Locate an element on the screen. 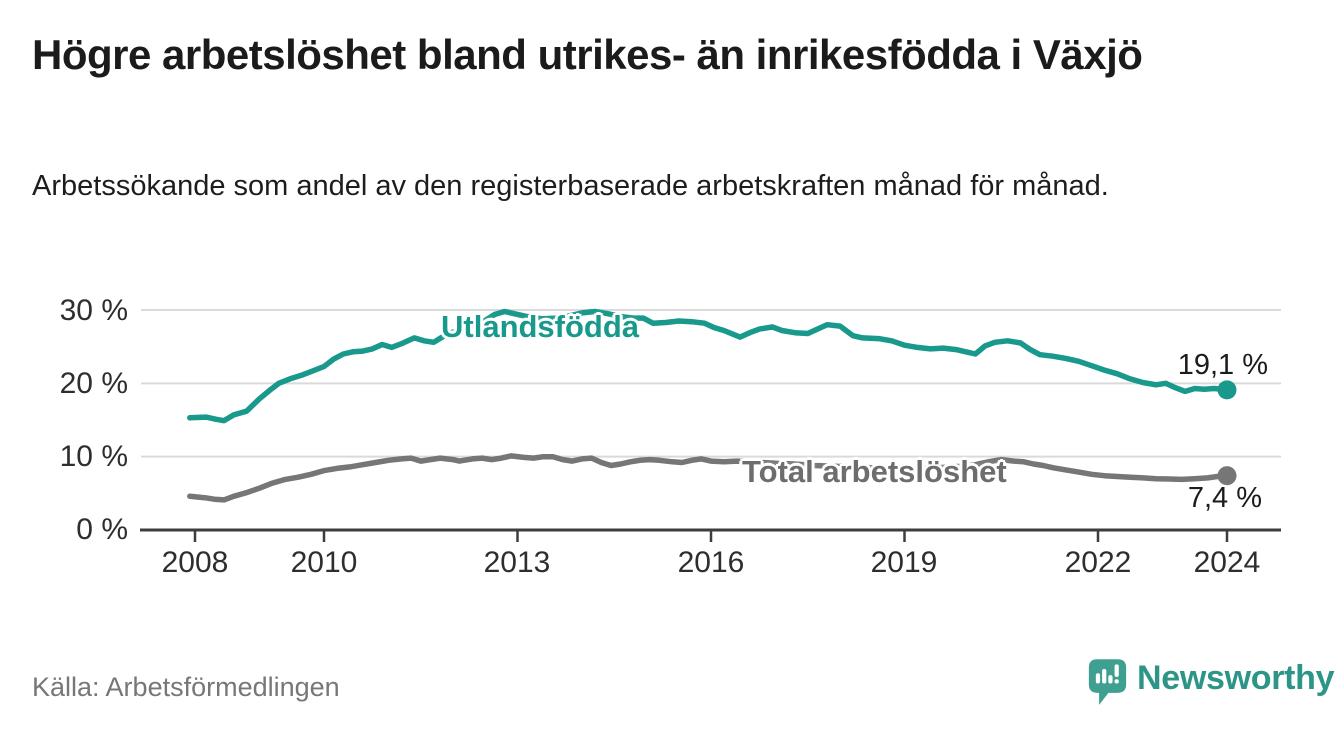 This screenshot has height=734, width=1340. y-axis-label-30: 30 % is located at coordinates (93, 310).